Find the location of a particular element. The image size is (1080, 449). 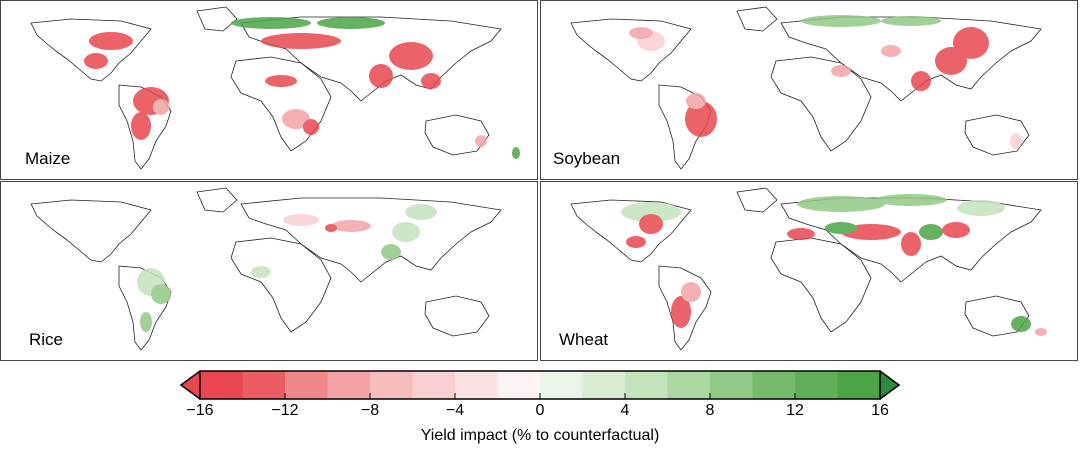

colorbar-title: Yield impact (% to counterfactual) is located at coordinates (540, 435).